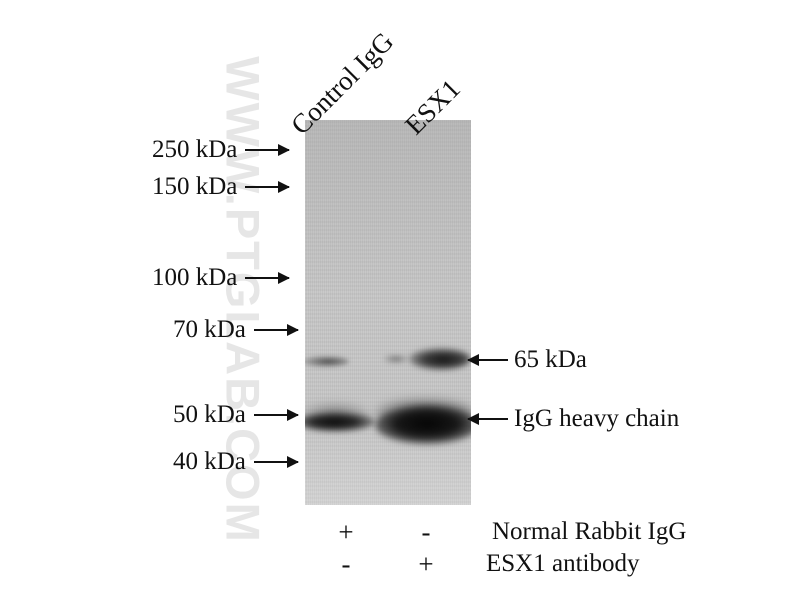 This screenshot has height=600, width=800. I want to click on legend-symbol-row2-lane1: -, so click(346, 564).